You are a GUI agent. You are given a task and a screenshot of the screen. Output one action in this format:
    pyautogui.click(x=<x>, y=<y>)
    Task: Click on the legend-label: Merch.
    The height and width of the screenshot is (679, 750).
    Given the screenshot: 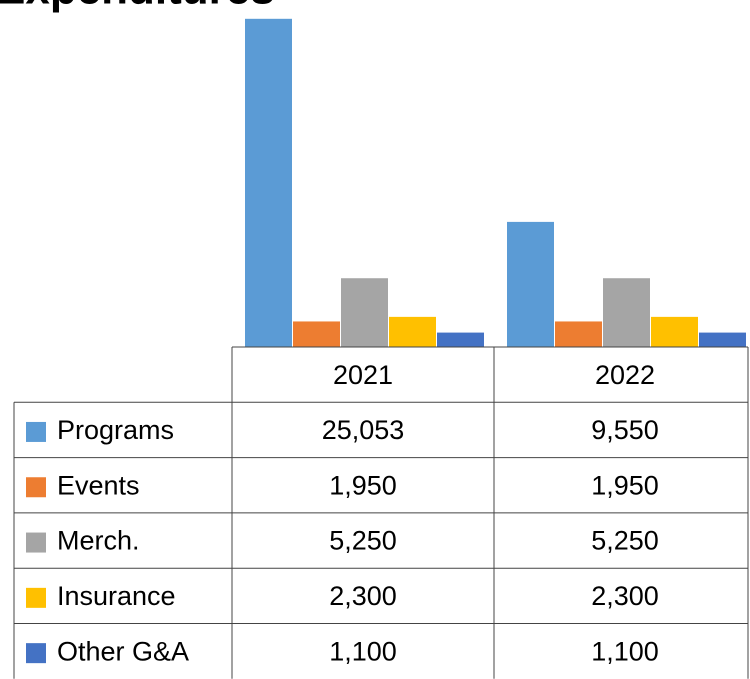 What is the action you would take?
    pyautogui.click(x=98, y=541)
    